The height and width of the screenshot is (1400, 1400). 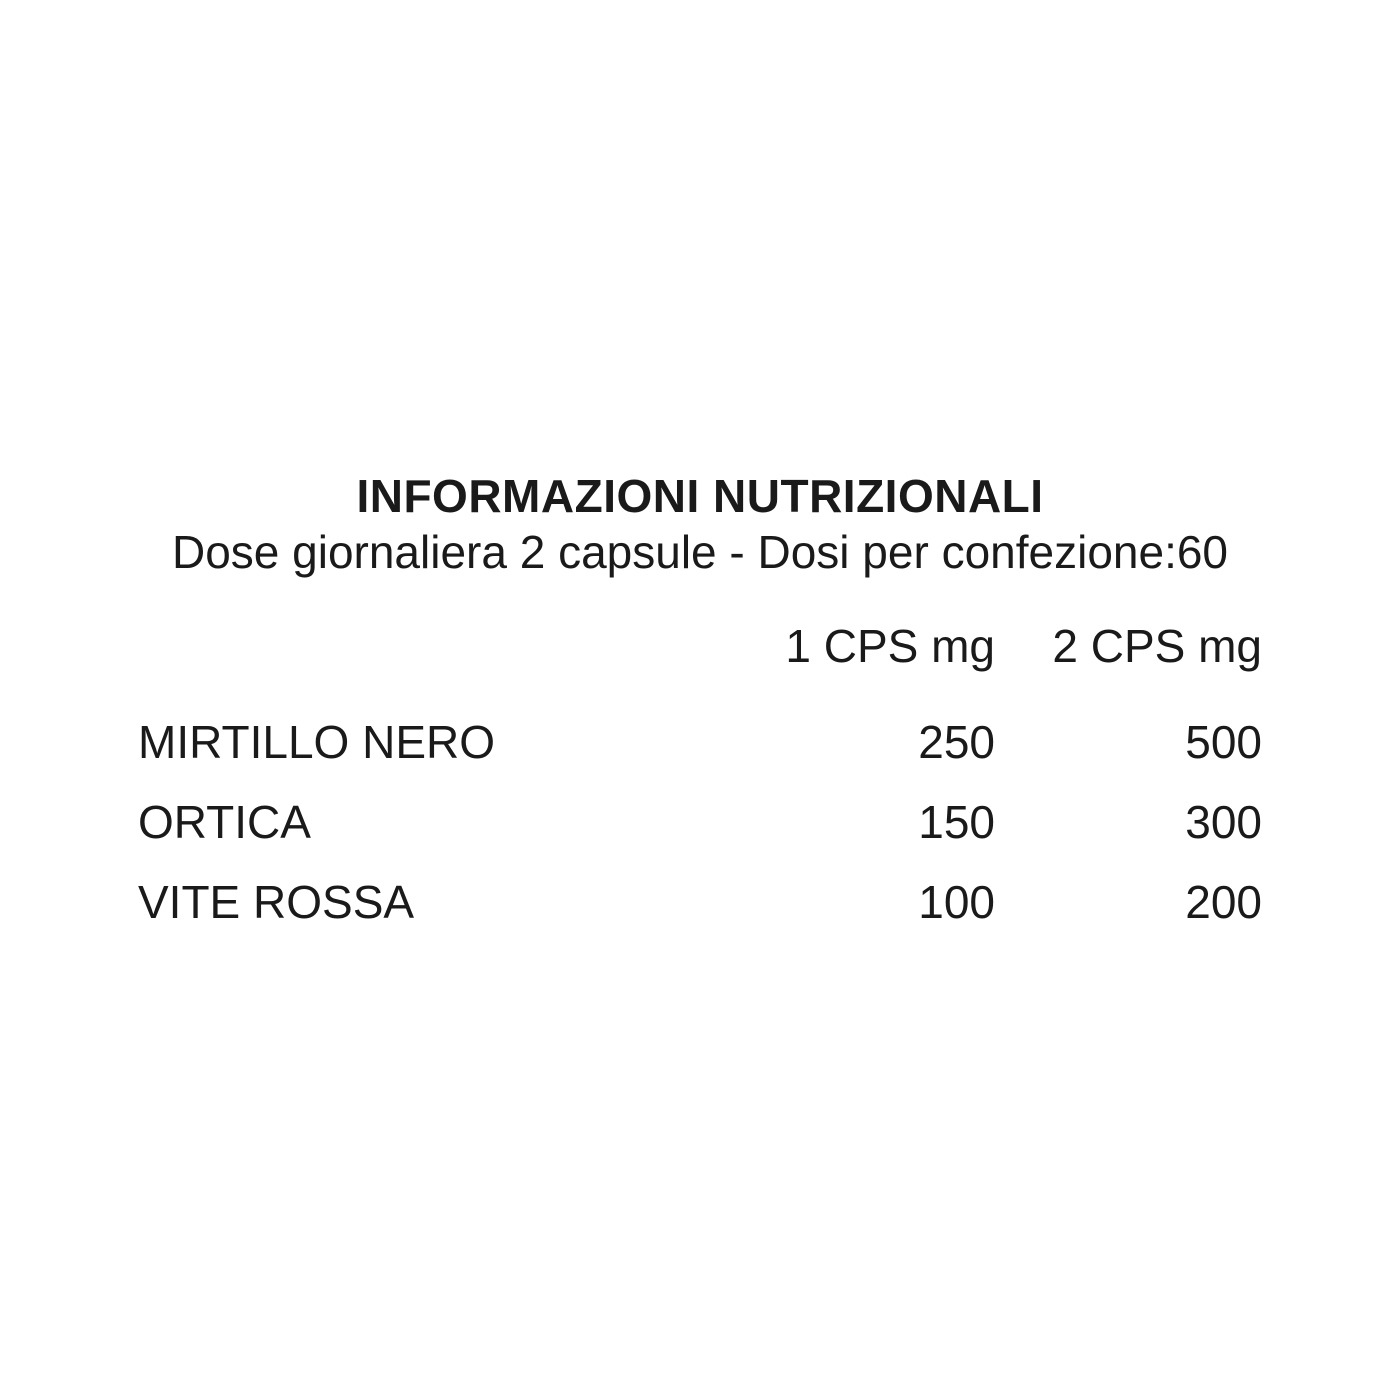 What do you see at coordinates (700, 902) in the screenshot?
I see `table-row: VITE ROSSA 100 200` at bounding box center [700, 902].